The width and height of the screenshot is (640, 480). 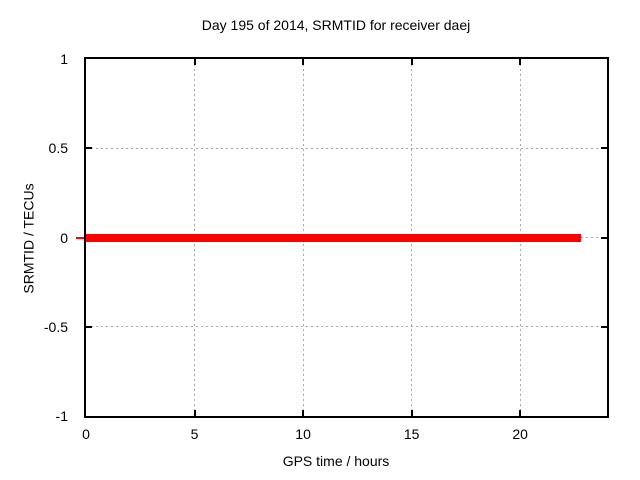 I want to click on x-tick-label: 5, so click(x=194, y=434).